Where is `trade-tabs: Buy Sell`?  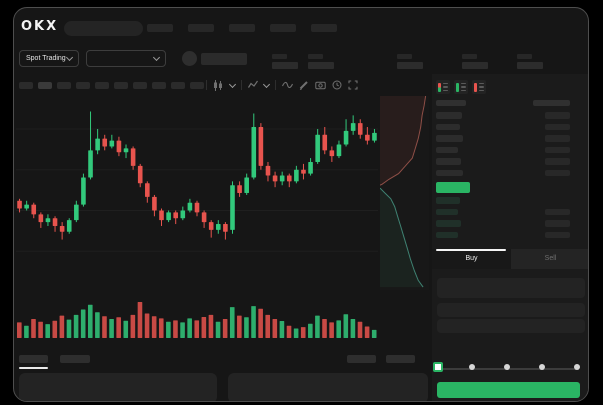 trade-tabs: Buy Sell is located at coordinates (510, 259).